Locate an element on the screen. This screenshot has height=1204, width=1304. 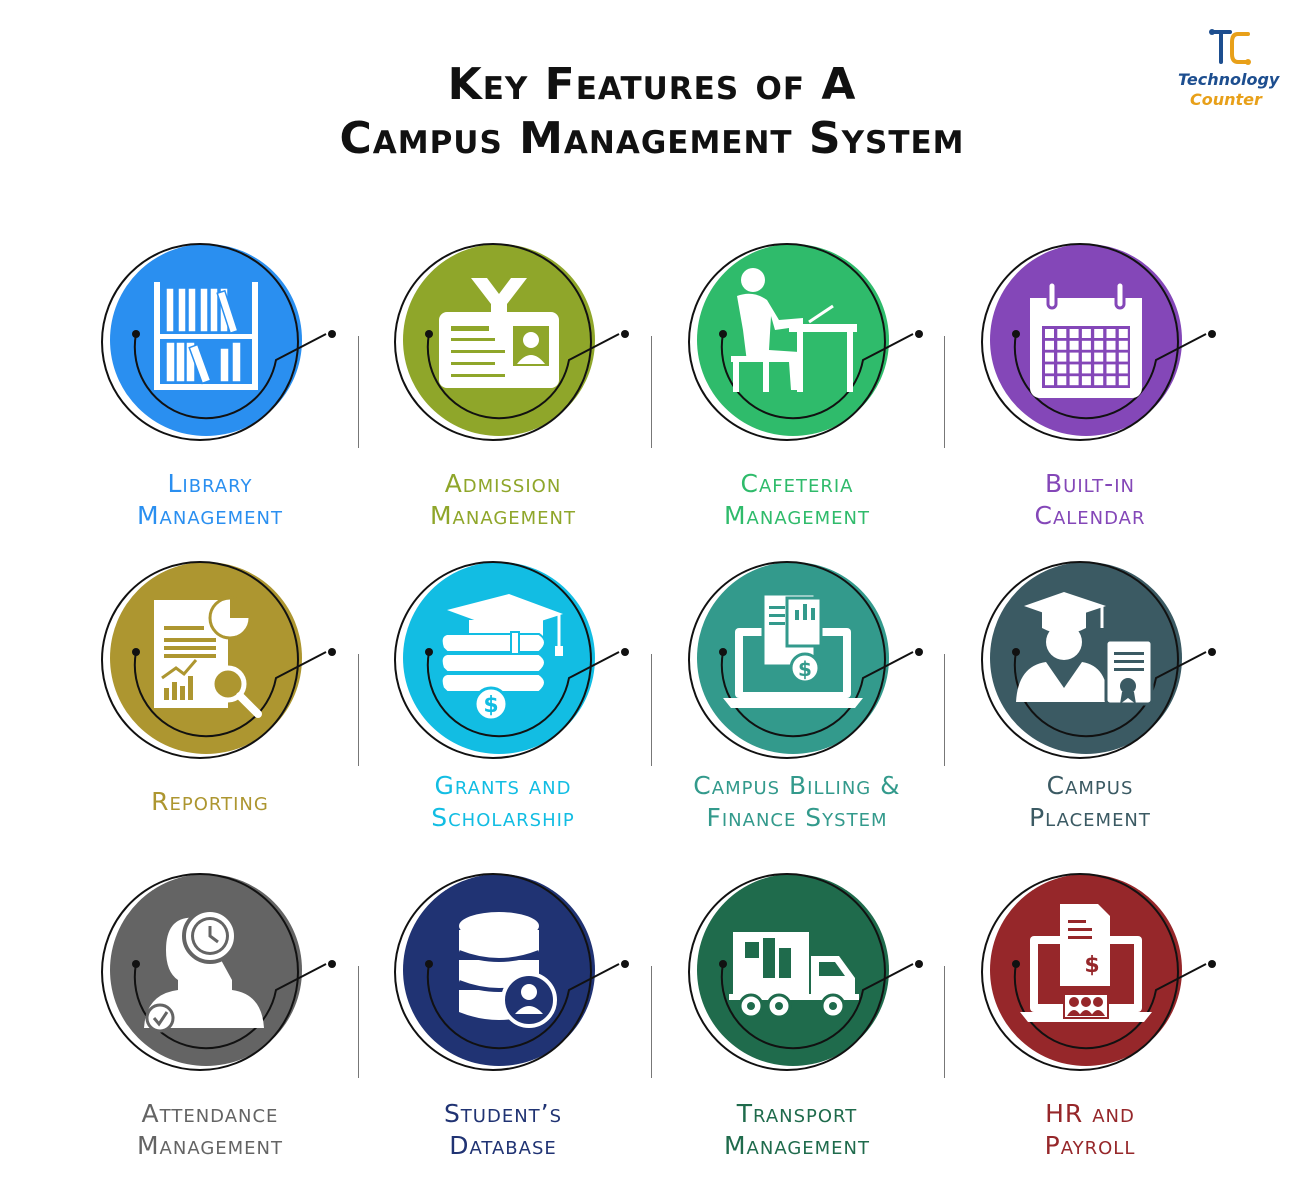
feature-label: Admission Management is located at coordinates (503, 500).